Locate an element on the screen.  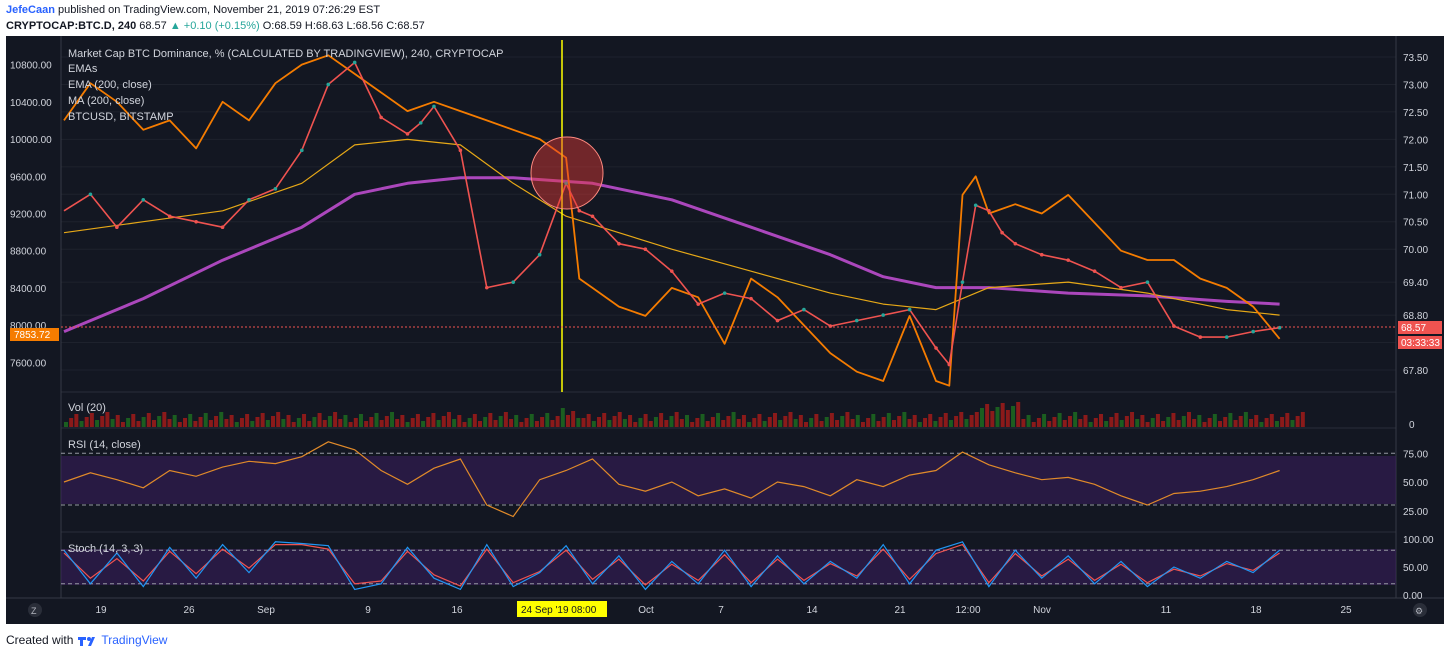
zoom-icon: Z is located at coordinates (34, 611).